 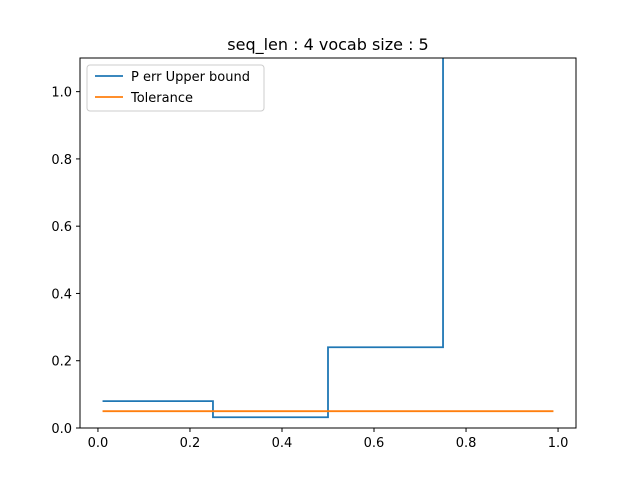 I want to click on chart-title: seq_len : 4 vocab size : 5, so click(x=327, y=45).